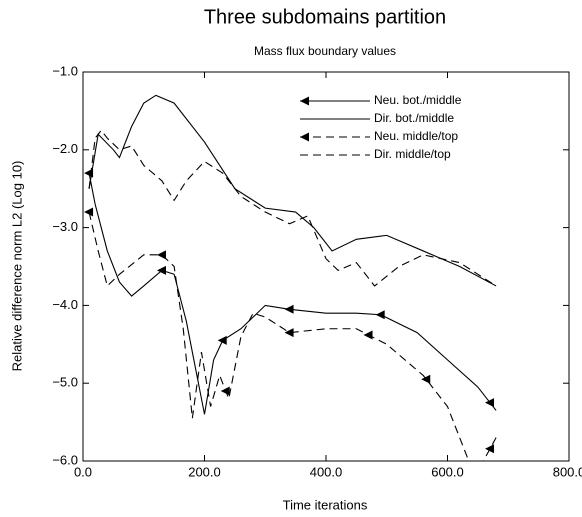 This screenshot has width=582, height=517. I want to click on y-tick-label: −3.0, so click(65, 226).